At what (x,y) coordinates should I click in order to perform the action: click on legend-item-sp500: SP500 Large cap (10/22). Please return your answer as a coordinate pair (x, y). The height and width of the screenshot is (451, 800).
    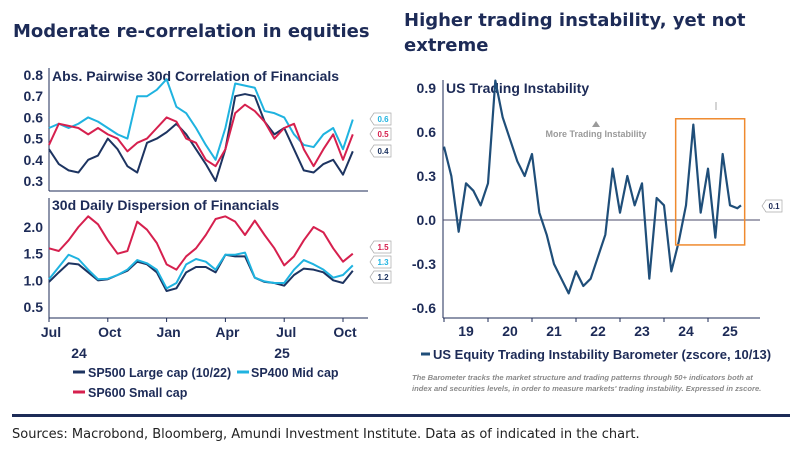
    Looking at the image, I should click on (152, 373).